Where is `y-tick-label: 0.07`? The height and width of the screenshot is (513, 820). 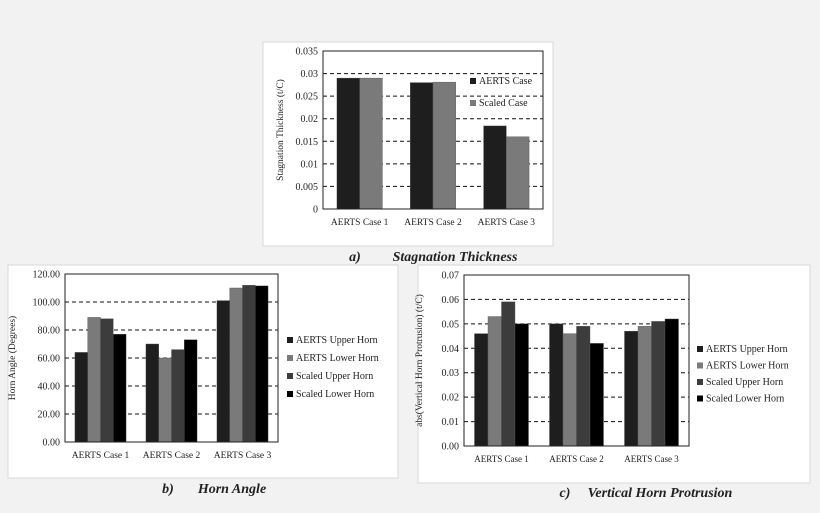 y-tick-label: 0.07 is located at coordinates (451, 276).